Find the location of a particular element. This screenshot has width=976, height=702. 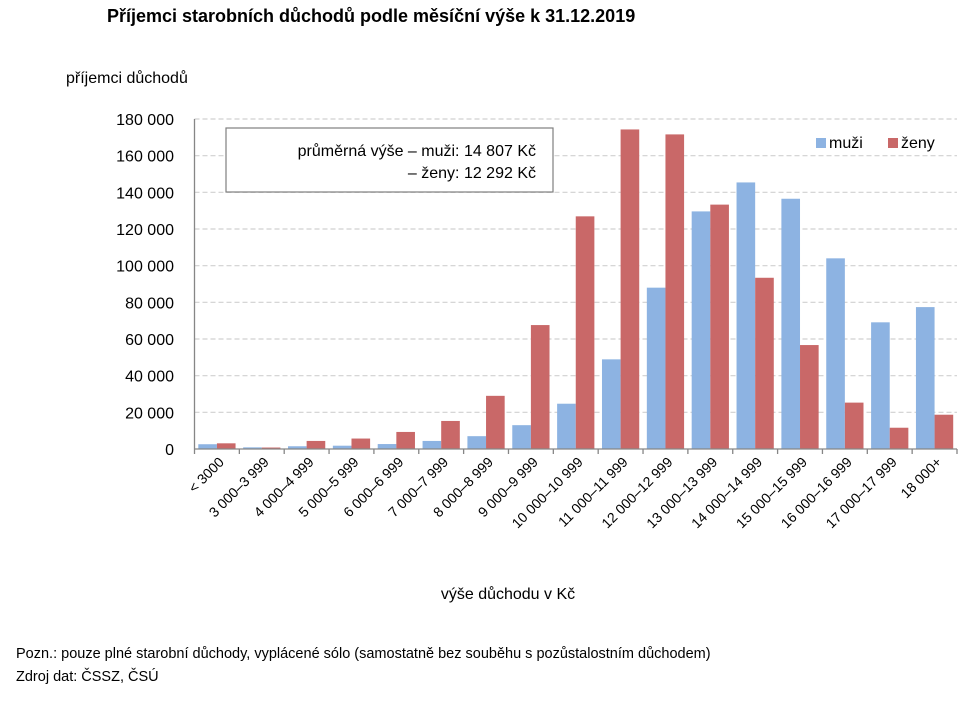

annotation-box is located at coordinates (389, 160).